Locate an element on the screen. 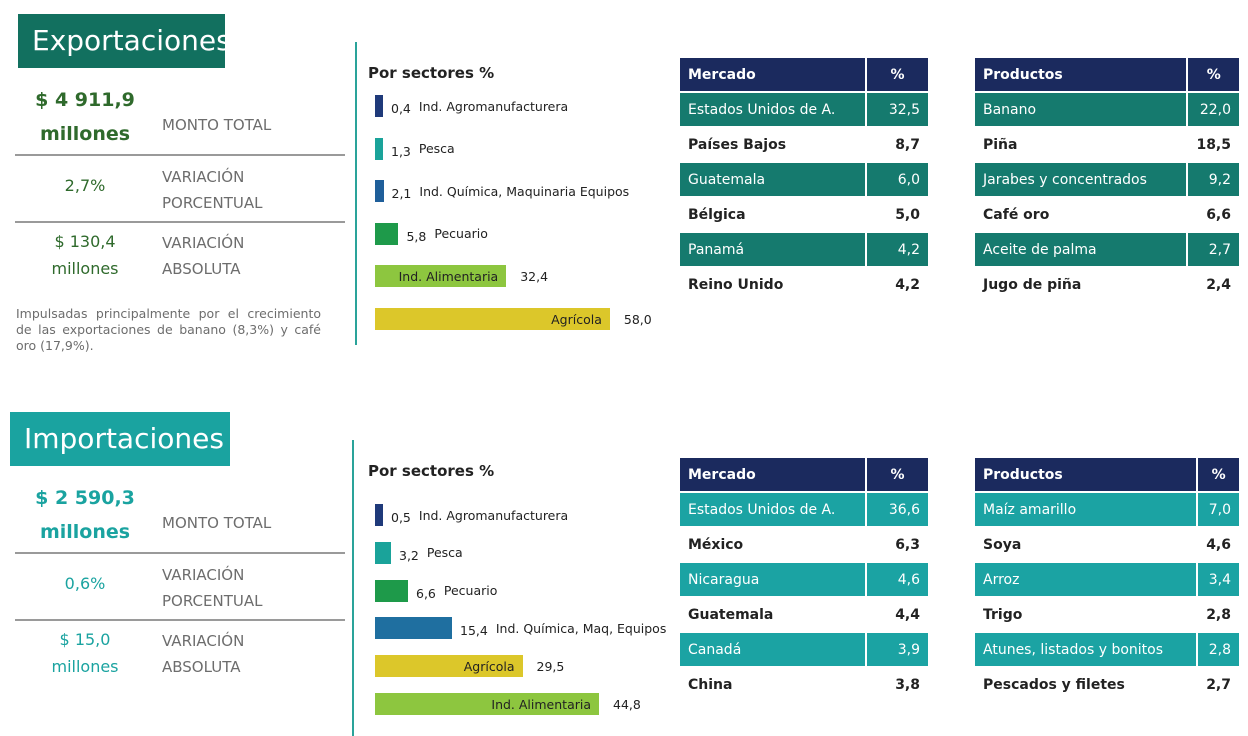  table-row: Aceite de palma 2,7 is located at coordinates (1107, 249).